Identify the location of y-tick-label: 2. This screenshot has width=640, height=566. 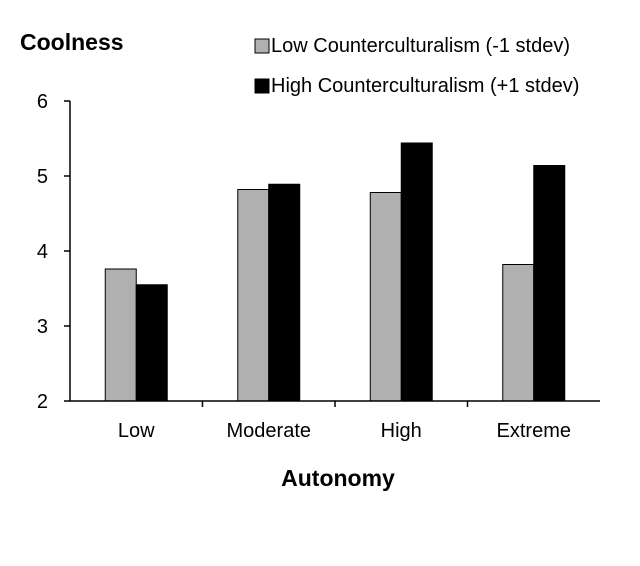
(42, 402).